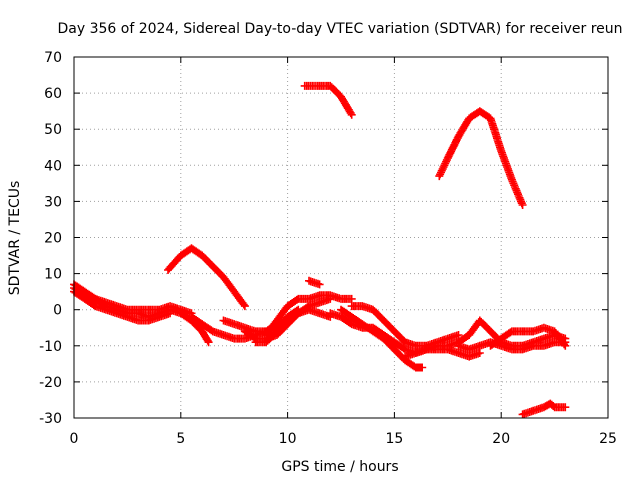  What do you see at coordinates (180, 439) in the screenshot?
I see `x-tick-label: 5` at bounding box center [180, 439].